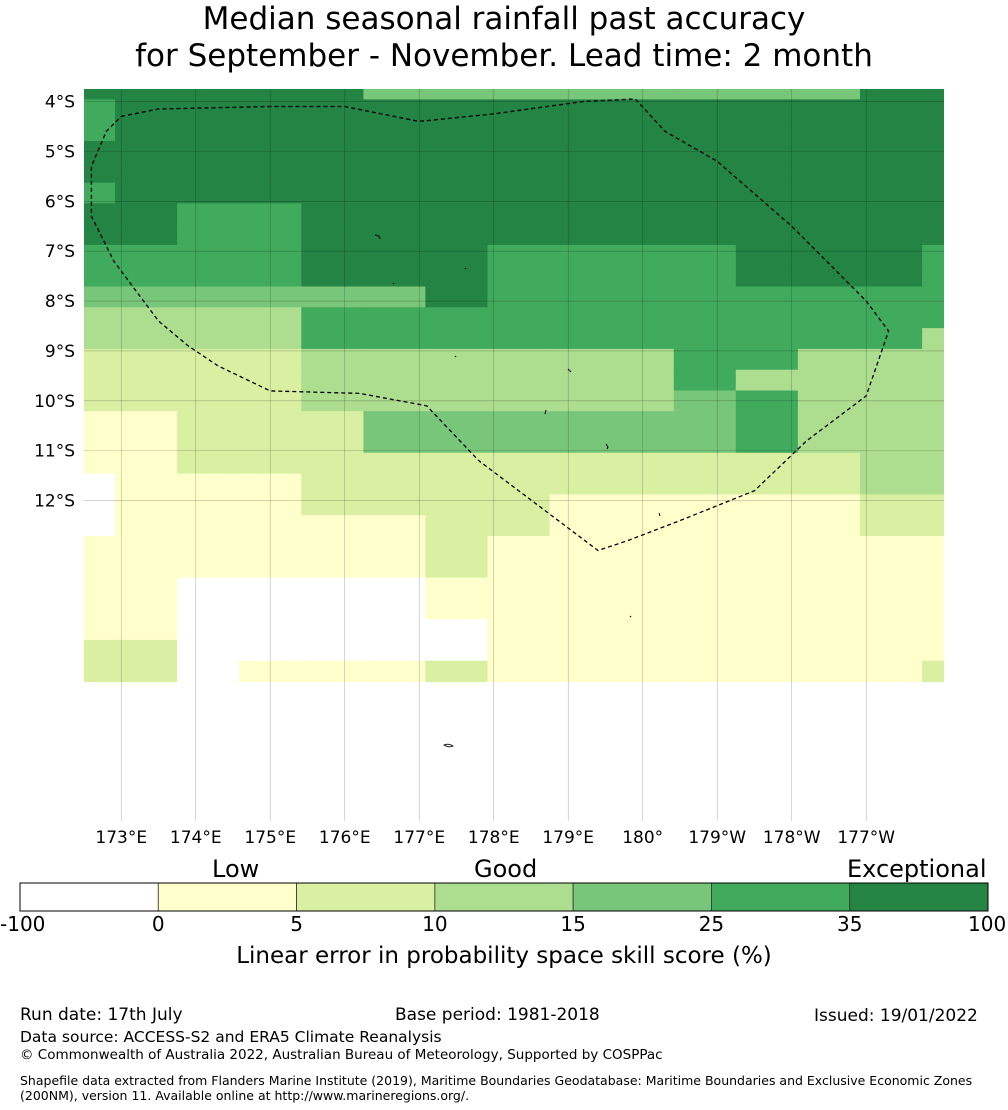 This screenshot has height=1110, width=1008. Describe the element at coordinates (345, 838) in the screenshot. I see `longitude-label: 176°E` at that location.